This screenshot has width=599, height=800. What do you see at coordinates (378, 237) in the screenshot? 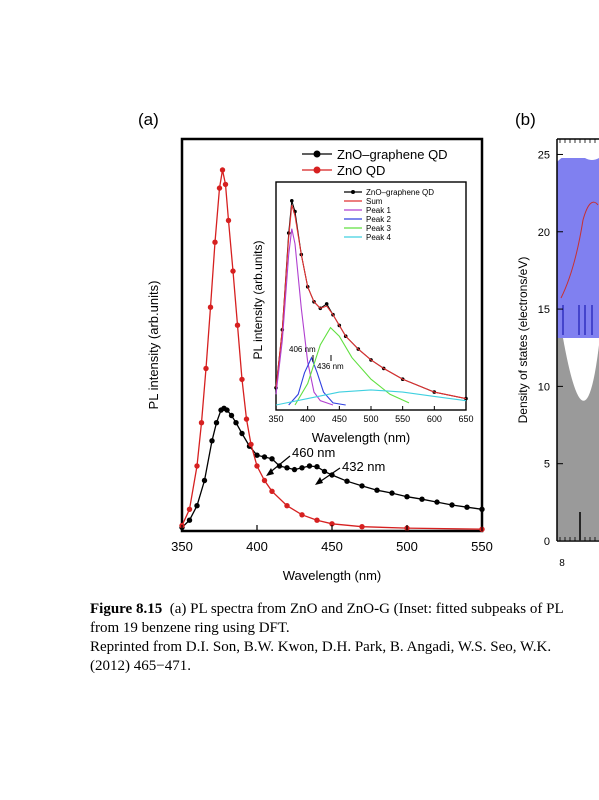
I see `inset-legend-label: Peak 4` at bounding box center [378, 237].